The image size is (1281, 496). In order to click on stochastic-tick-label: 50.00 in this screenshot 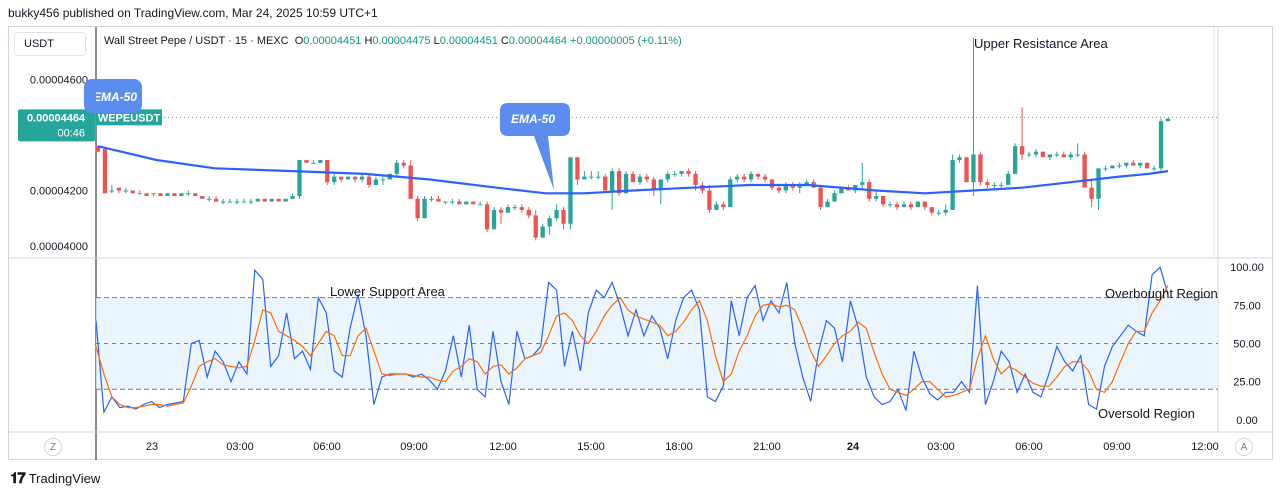, I will do `click(1247, 344)`.